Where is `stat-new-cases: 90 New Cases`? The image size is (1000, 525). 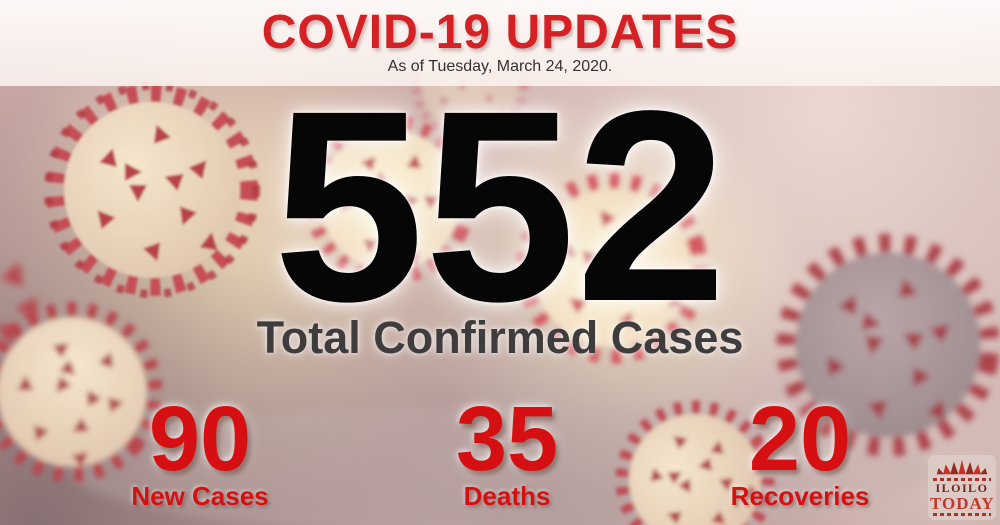
stat-new-cases: 90 New Cases is located at coordinates (200, 449).